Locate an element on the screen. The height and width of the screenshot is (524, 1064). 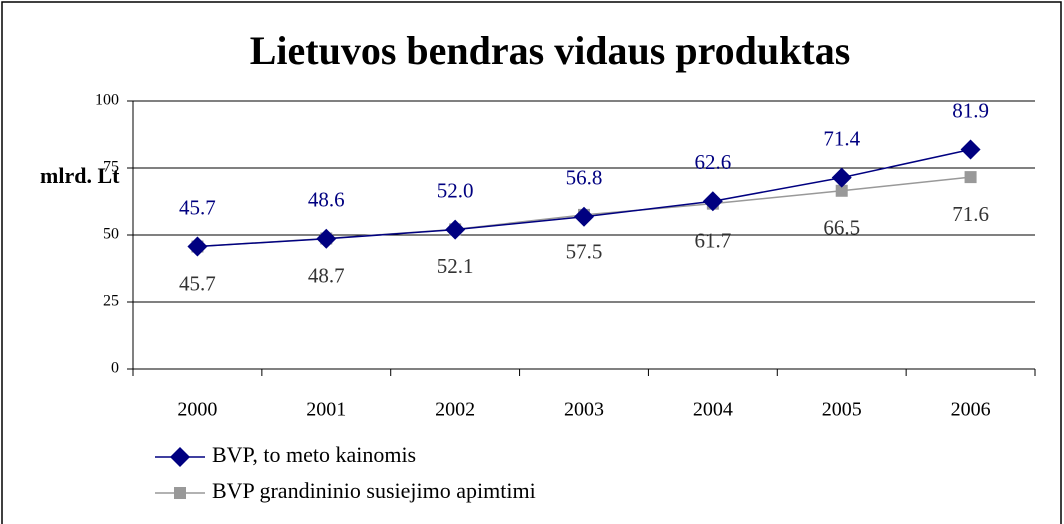
x-tick-label: 2001 is located at coordinates (326, 410).